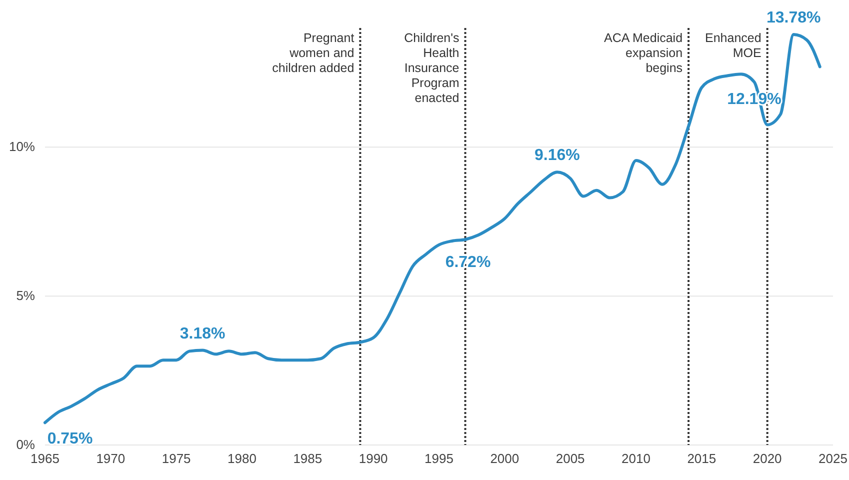  Describe the element at coordinates (307, 458) in the screenshot. I see `x-tick-label: 1985` at that location.